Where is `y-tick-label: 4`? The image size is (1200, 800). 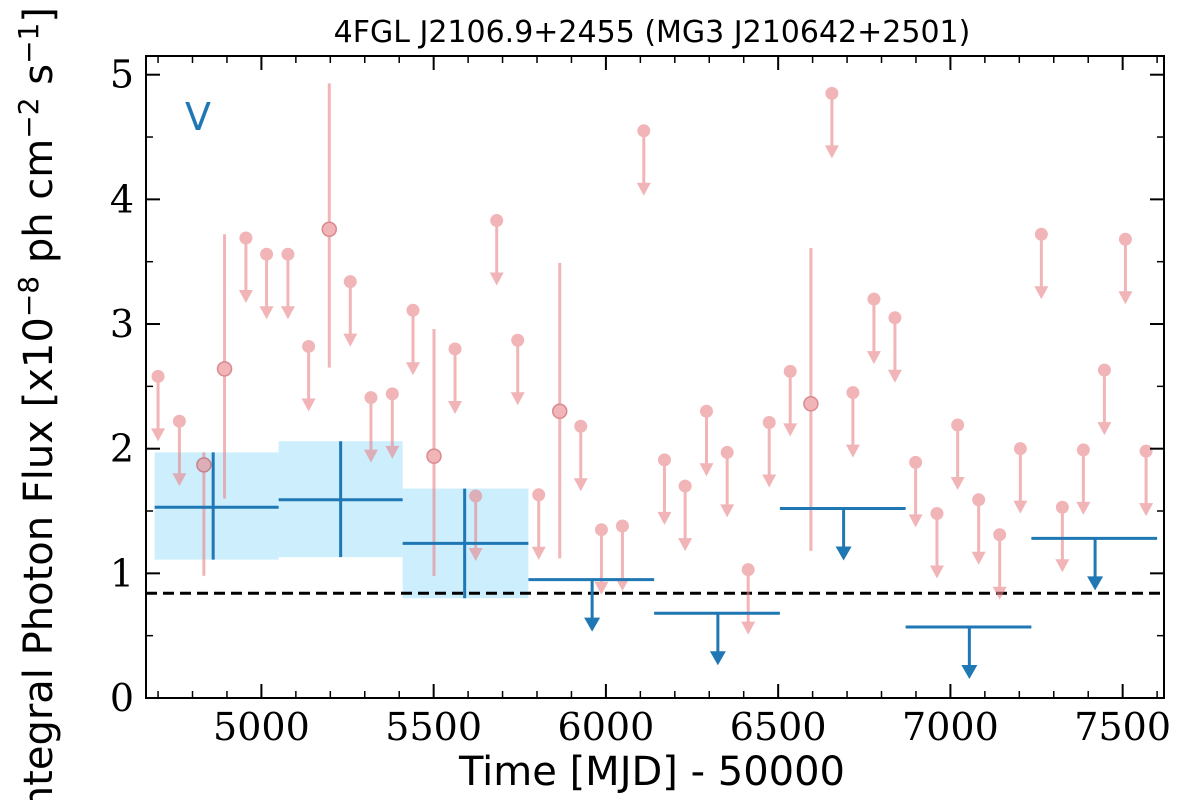 y-tick-label: 4 is located at coordinates (122, 199).